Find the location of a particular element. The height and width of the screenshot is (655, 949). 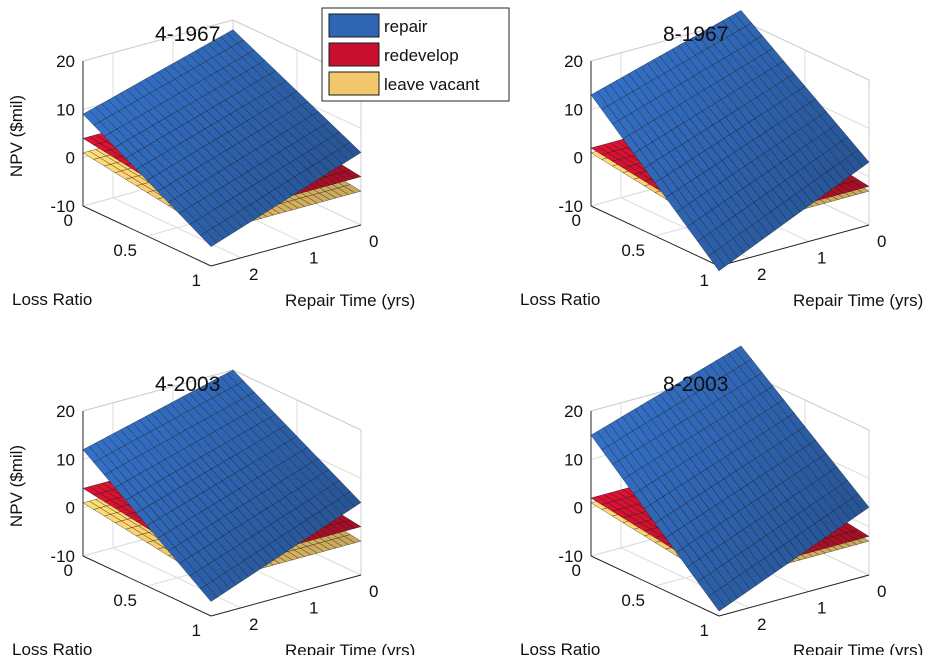

legend-label: repair is located at coordinates (406, 26).